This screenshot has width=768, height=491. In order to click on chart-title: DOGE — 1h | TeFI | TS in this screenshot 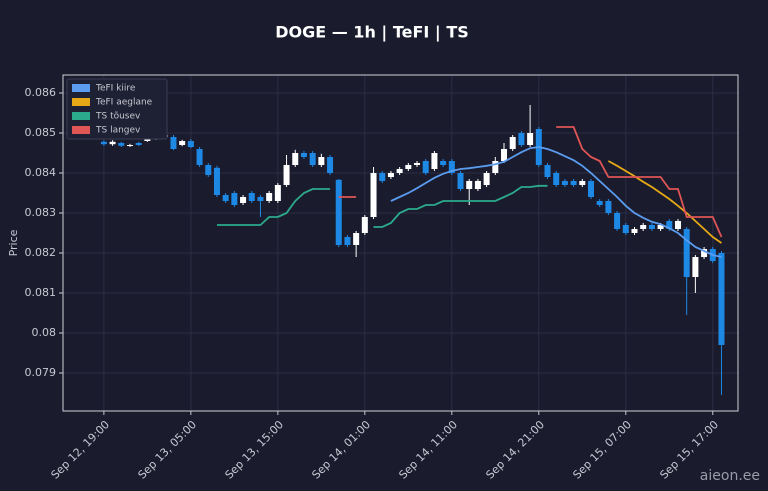, I will do `click(372, 33)`.